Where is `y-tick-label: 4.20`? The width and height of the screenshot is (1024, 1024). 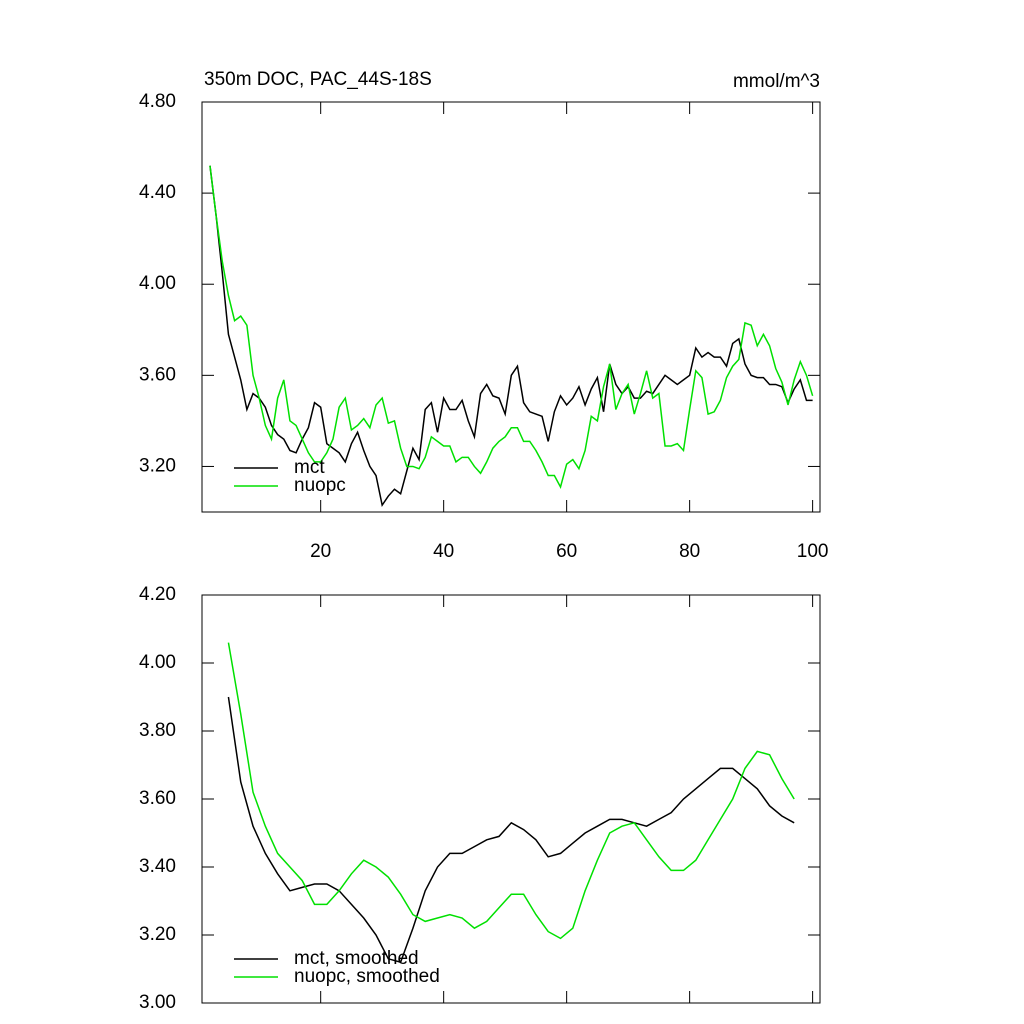
y-tick-label: 4.20 is located at coordinates (157, 594).